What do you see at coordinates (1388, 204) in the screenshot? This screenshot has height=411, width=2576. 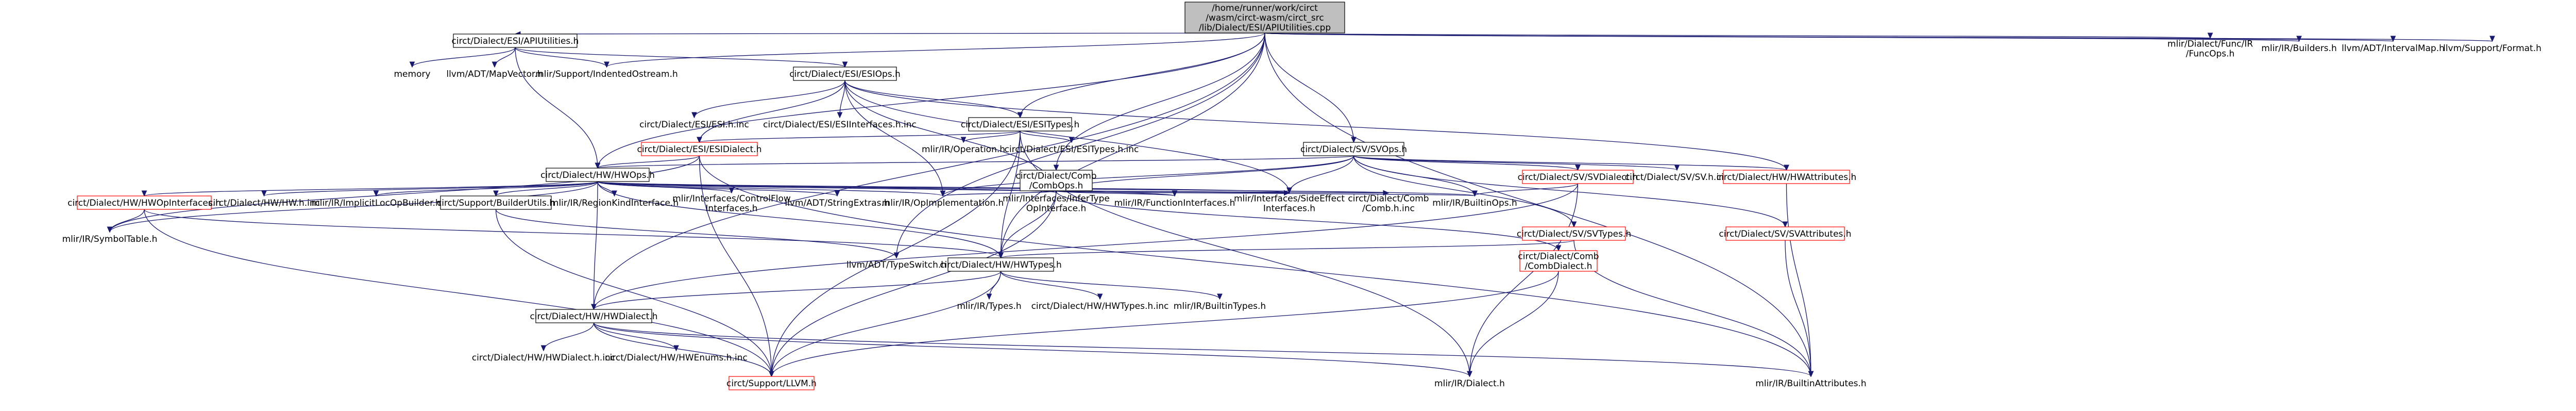 I see `node-combinc: circt/Dialect/Comb/Comb.h.inc` at bounding box center [1388, 204].